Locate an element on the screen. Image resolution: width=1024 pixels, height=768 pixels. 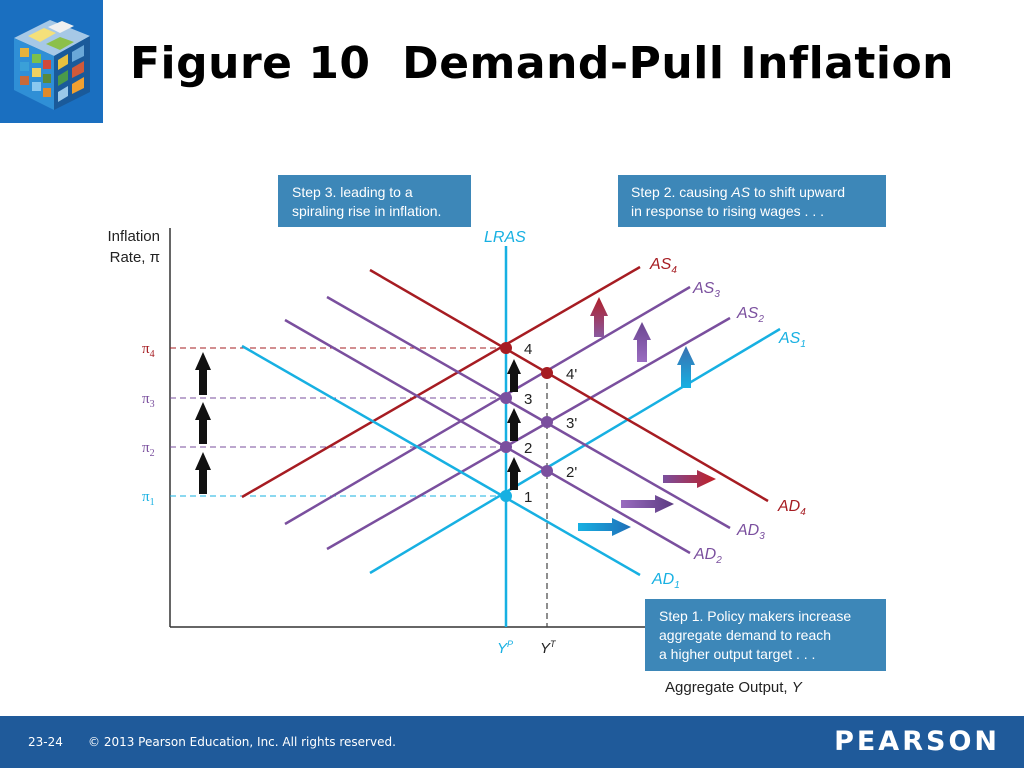
point-1-label: 1 is located at coordinates (528, 497).